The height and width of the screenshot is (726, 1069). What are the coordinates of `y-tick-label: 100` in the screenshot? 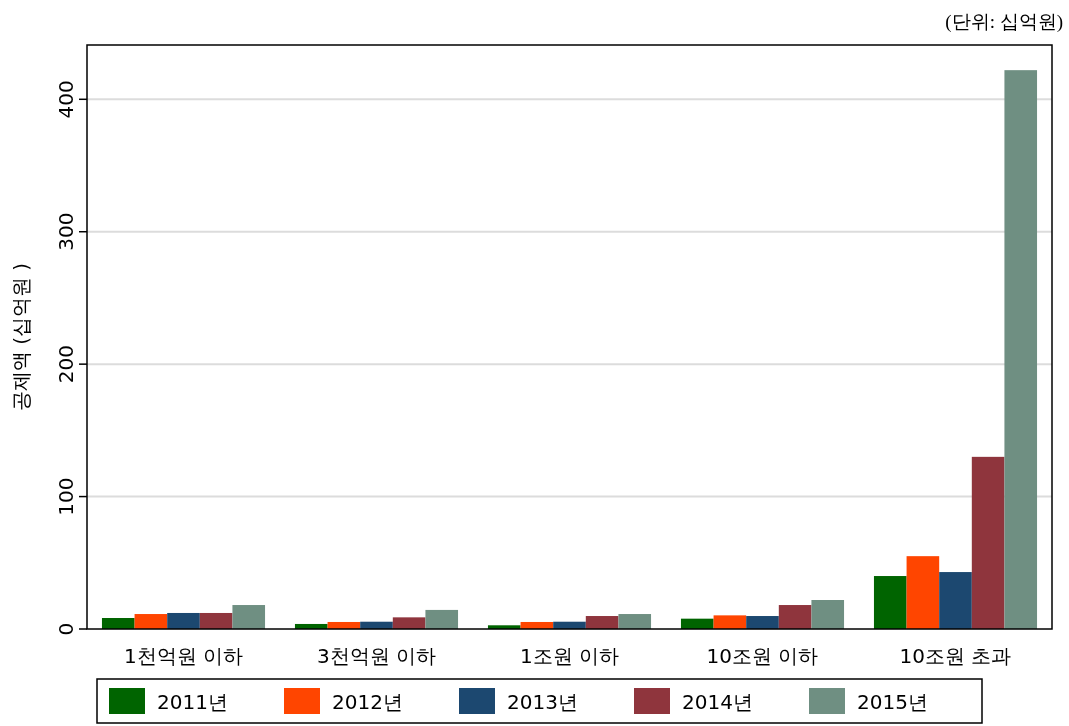 It's located at (66, 496).